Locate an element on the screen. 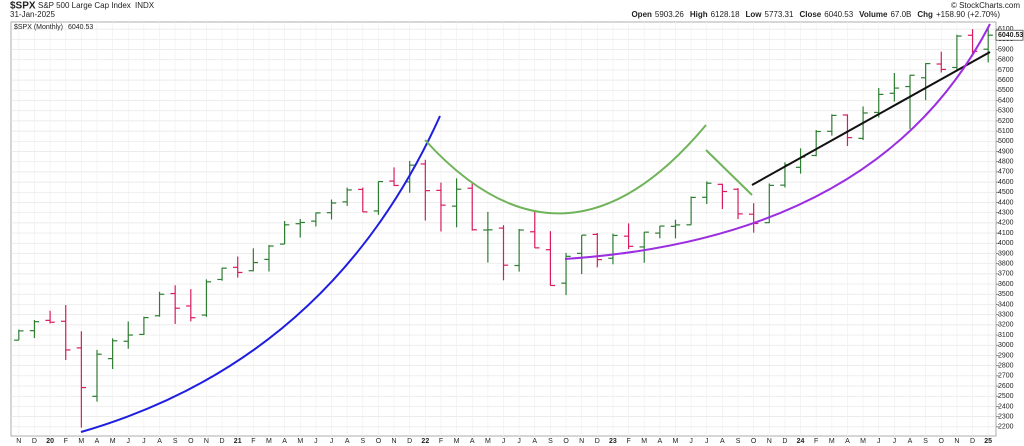 Image resolution: width=1024 pixels, height=446 pixels. index-name: S&P 500 Large Cap Index is located at coordinates (84, 5).